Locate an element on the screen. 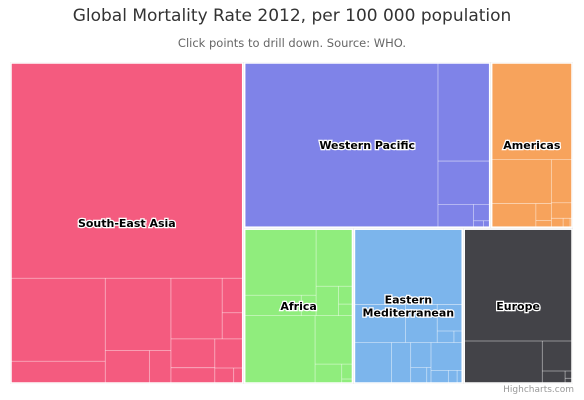  region-label-europe: Europe is located at coordinates (518, 306).